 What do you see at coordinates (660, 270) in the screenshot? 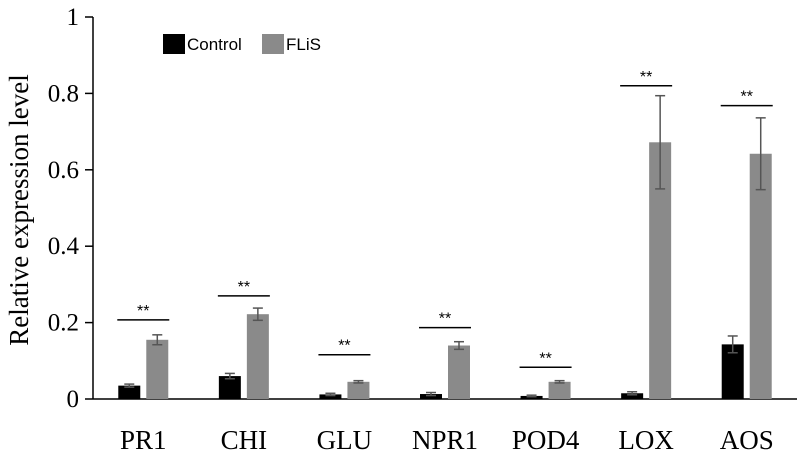
I see `bar-flis-lox` at bounding box center [660, 270].